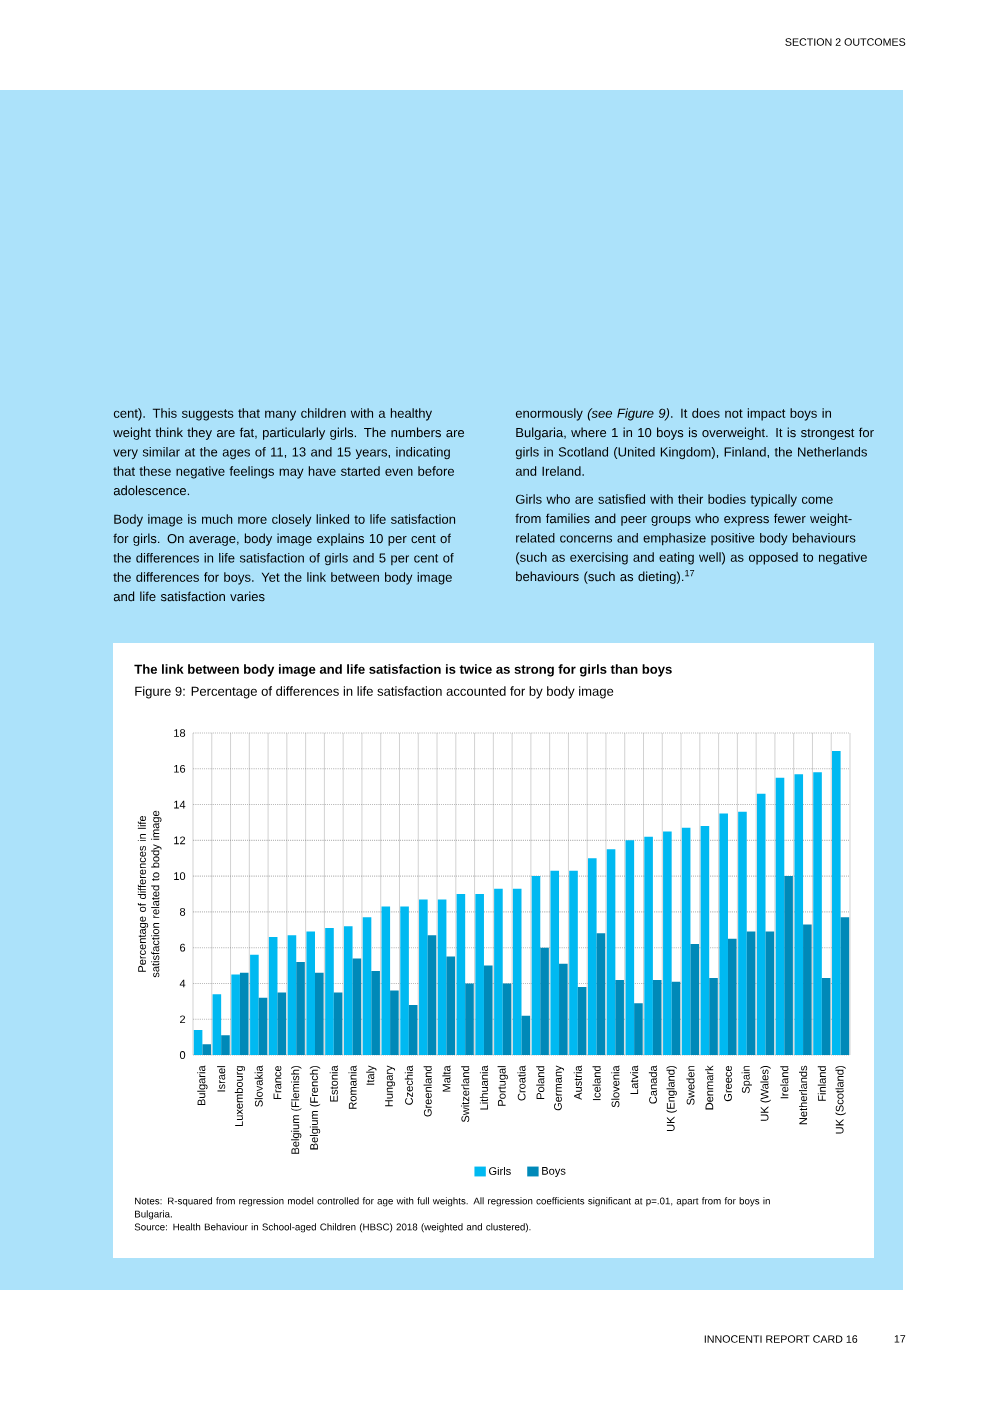 The width and height of the screenshot is (992, 1403). I want to click on y-tick-label: 18, so click(180, 733).